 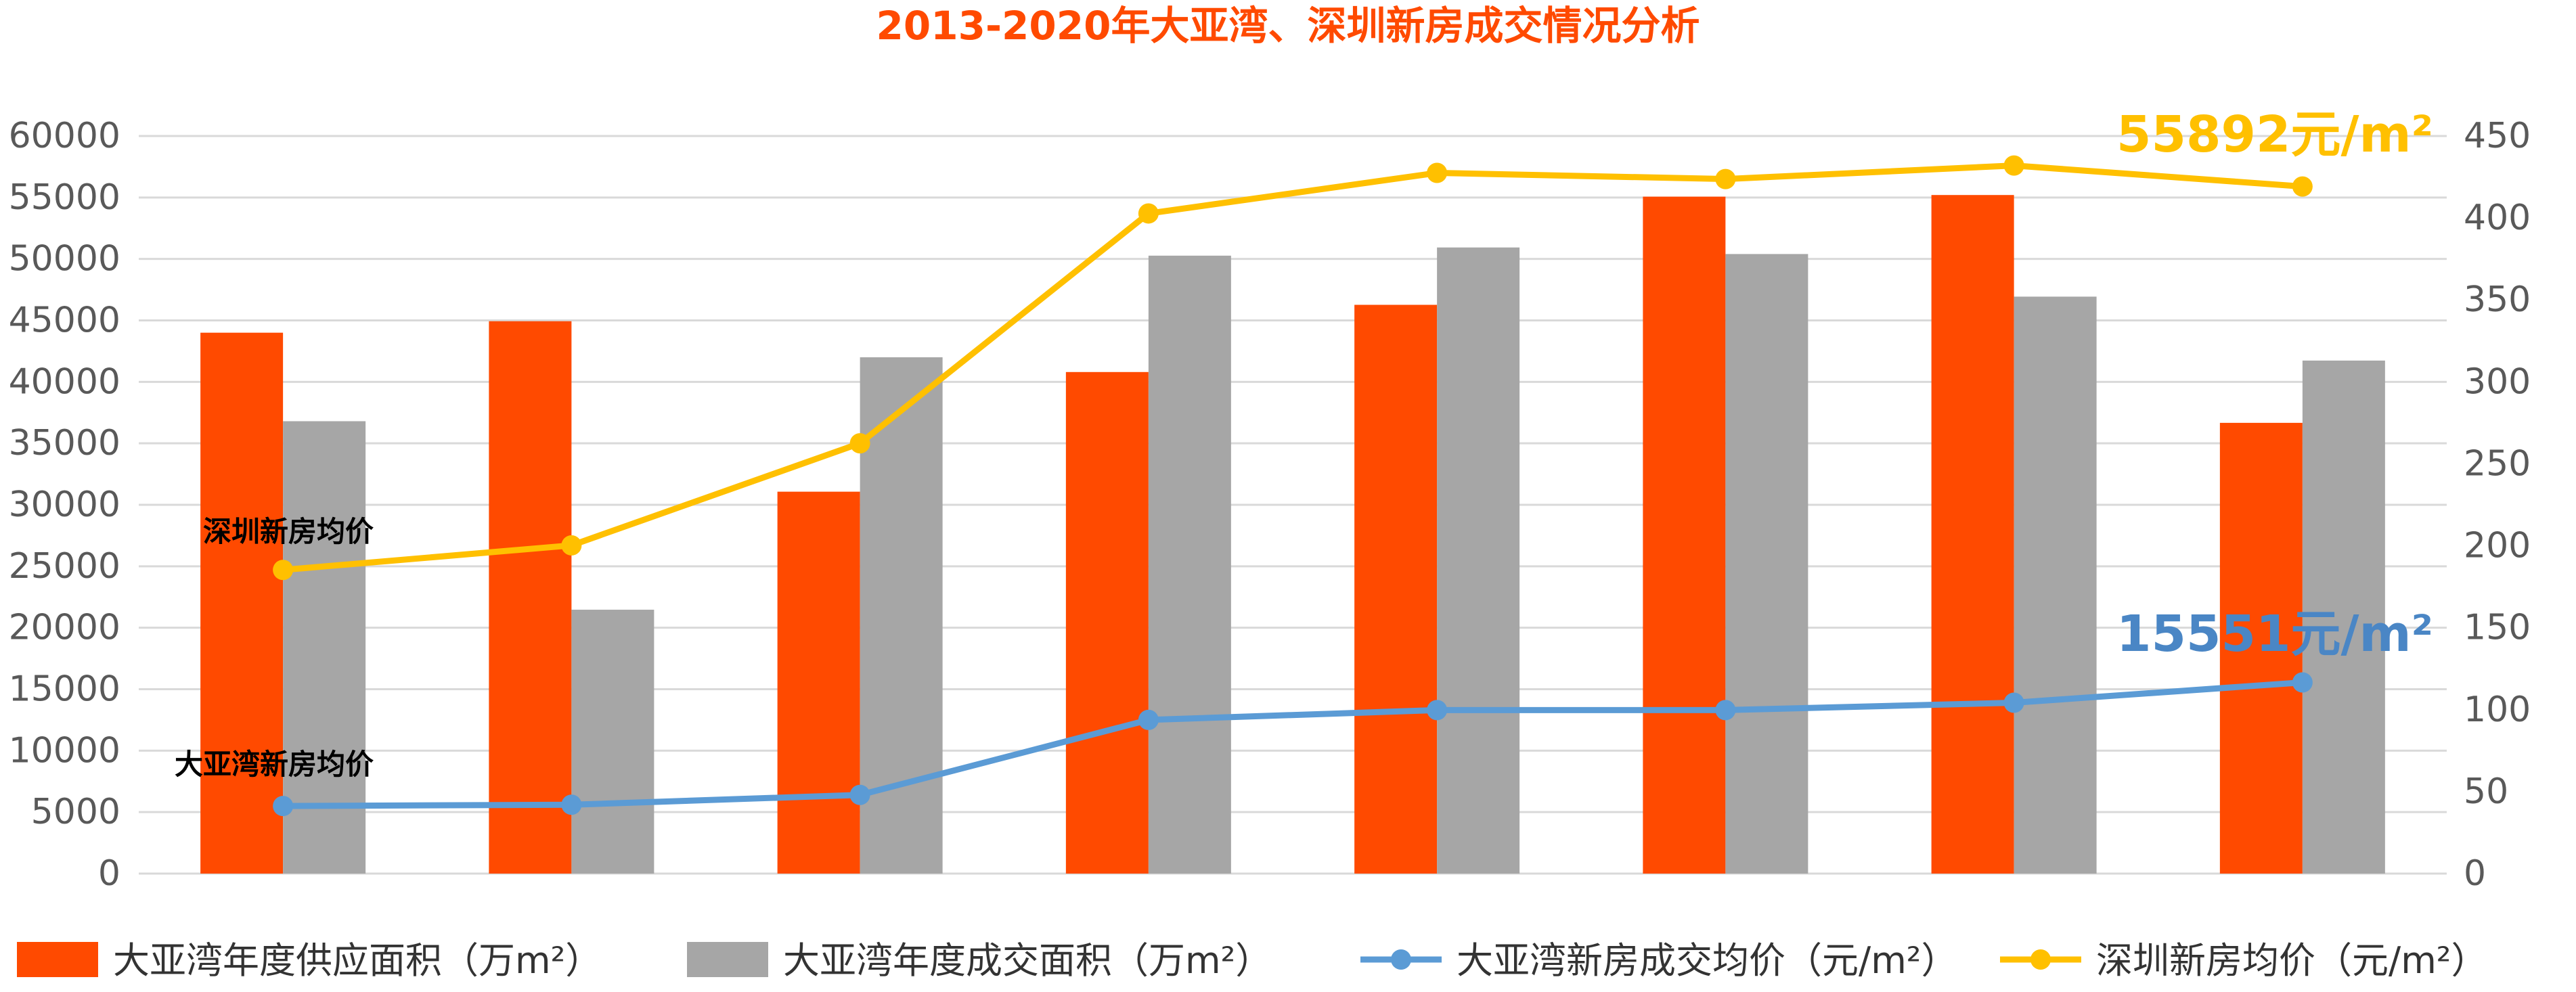 What do you see at coordinates (64, 750) in the screenshot?
I see `left-tick-label: 10000` at bounding box center [64, 750].